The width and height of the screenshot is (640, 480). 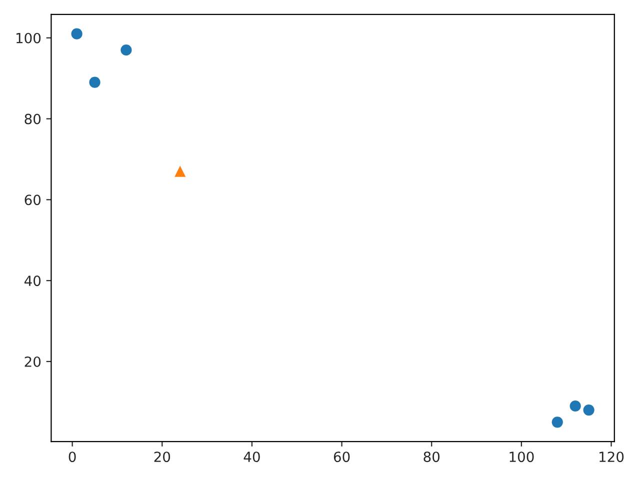 I want to click on x-tick-label: 120, so click(x=612, y=457).